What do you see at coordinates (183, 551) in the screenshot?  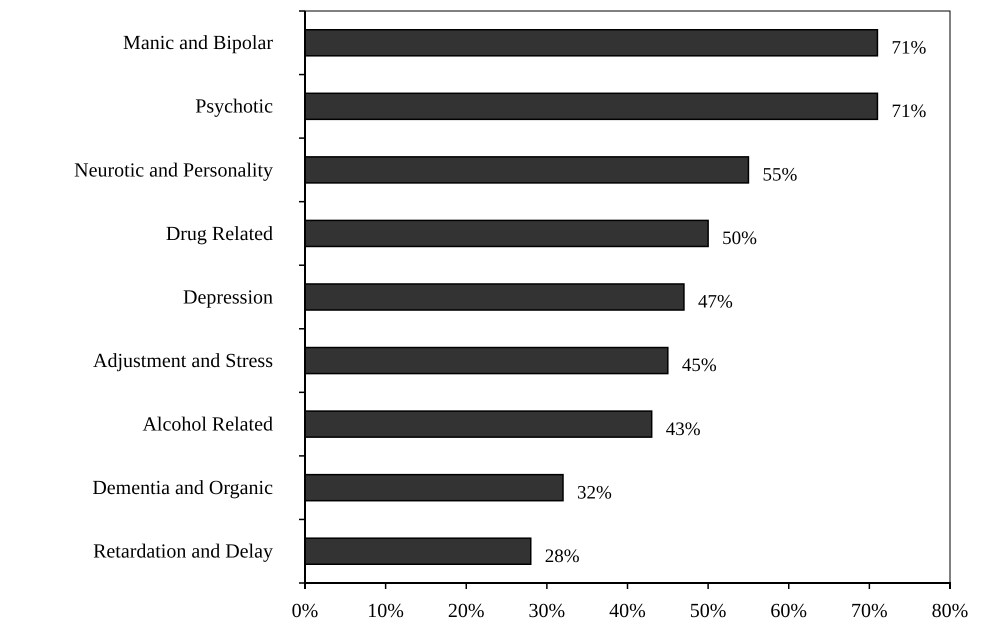 I see `y-tick-label: Retardation and Delay` at bounding box center [183, 551].